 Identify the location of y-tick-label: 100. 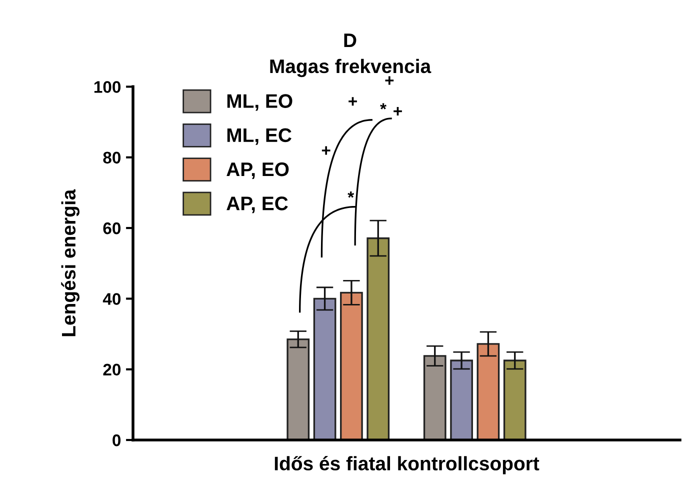
(107, 87).